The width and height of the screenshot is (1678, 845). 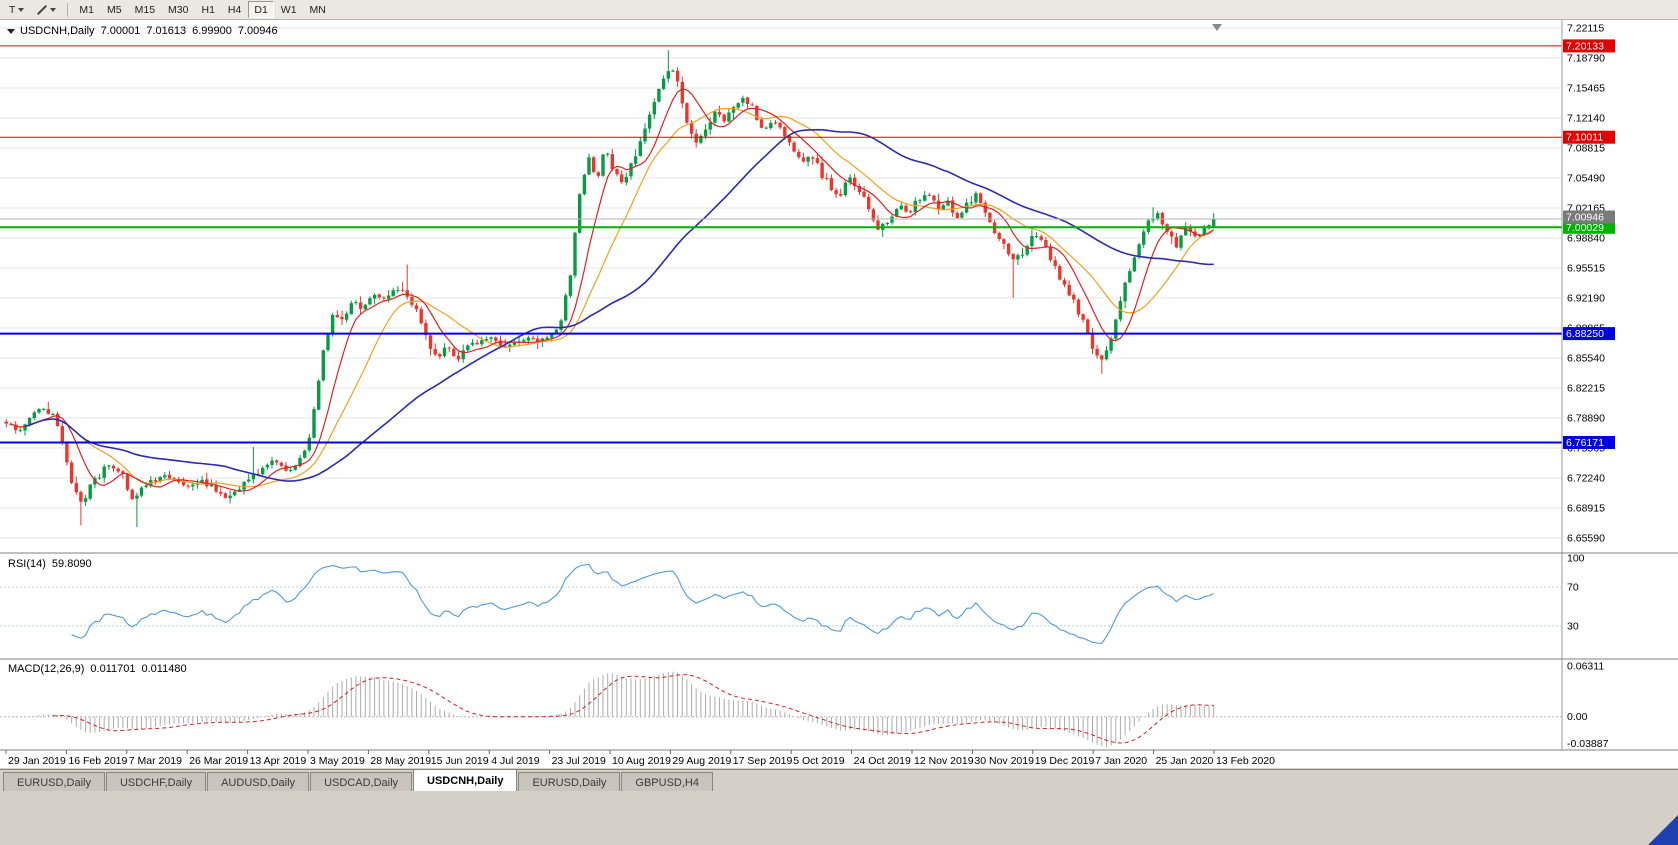 I want to click on text-tool-button: T, so click(x=16, y=9).